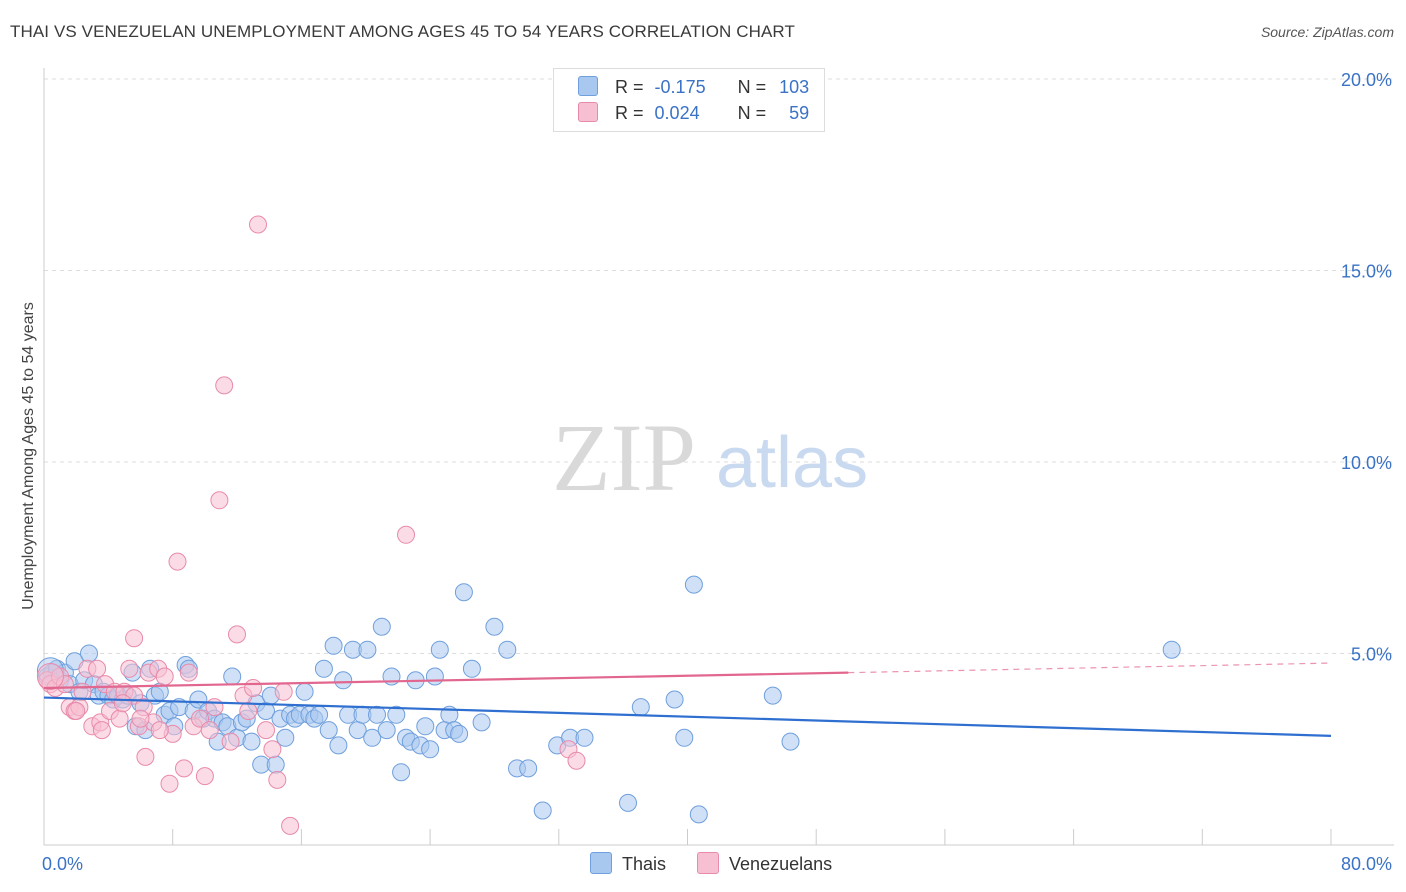 The height and width of the screenshot is (892, 1406). I want to click on trend-lines, so click(687, 699).